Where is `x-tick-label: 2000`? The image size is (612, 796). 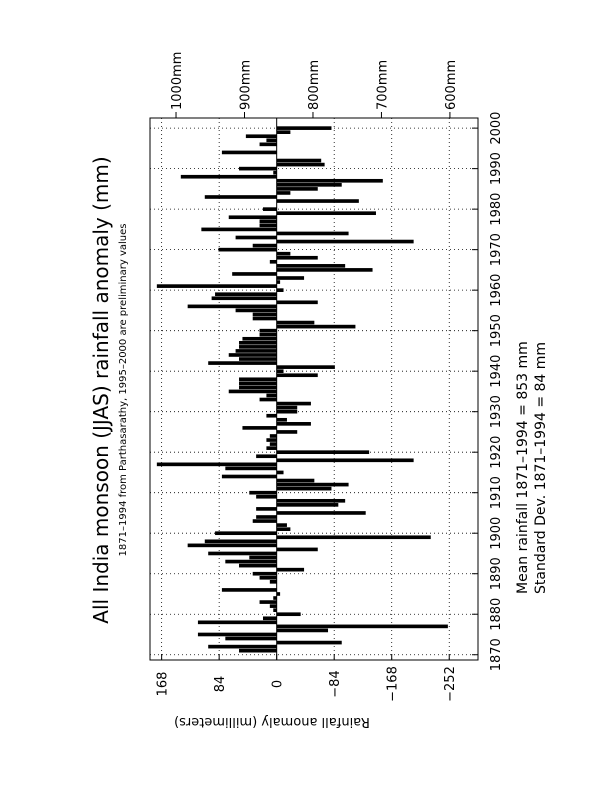 x-tick-label: 2000 is located at coordinates (496, 128).